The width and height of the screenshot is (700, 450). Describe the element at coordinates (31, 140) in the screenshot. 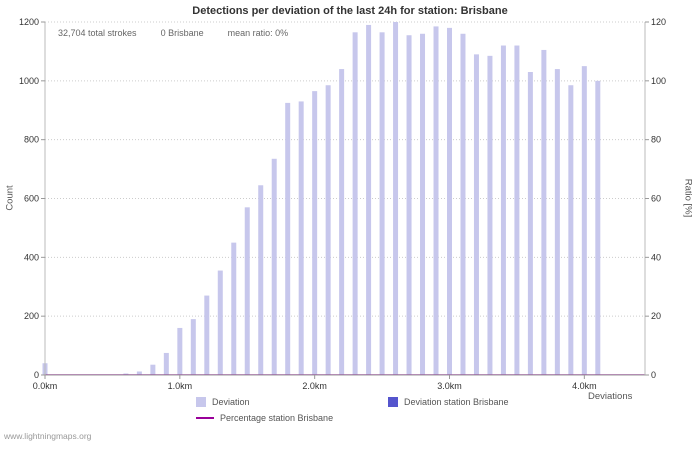

I see `y-tick-label-left: 800` at that location.